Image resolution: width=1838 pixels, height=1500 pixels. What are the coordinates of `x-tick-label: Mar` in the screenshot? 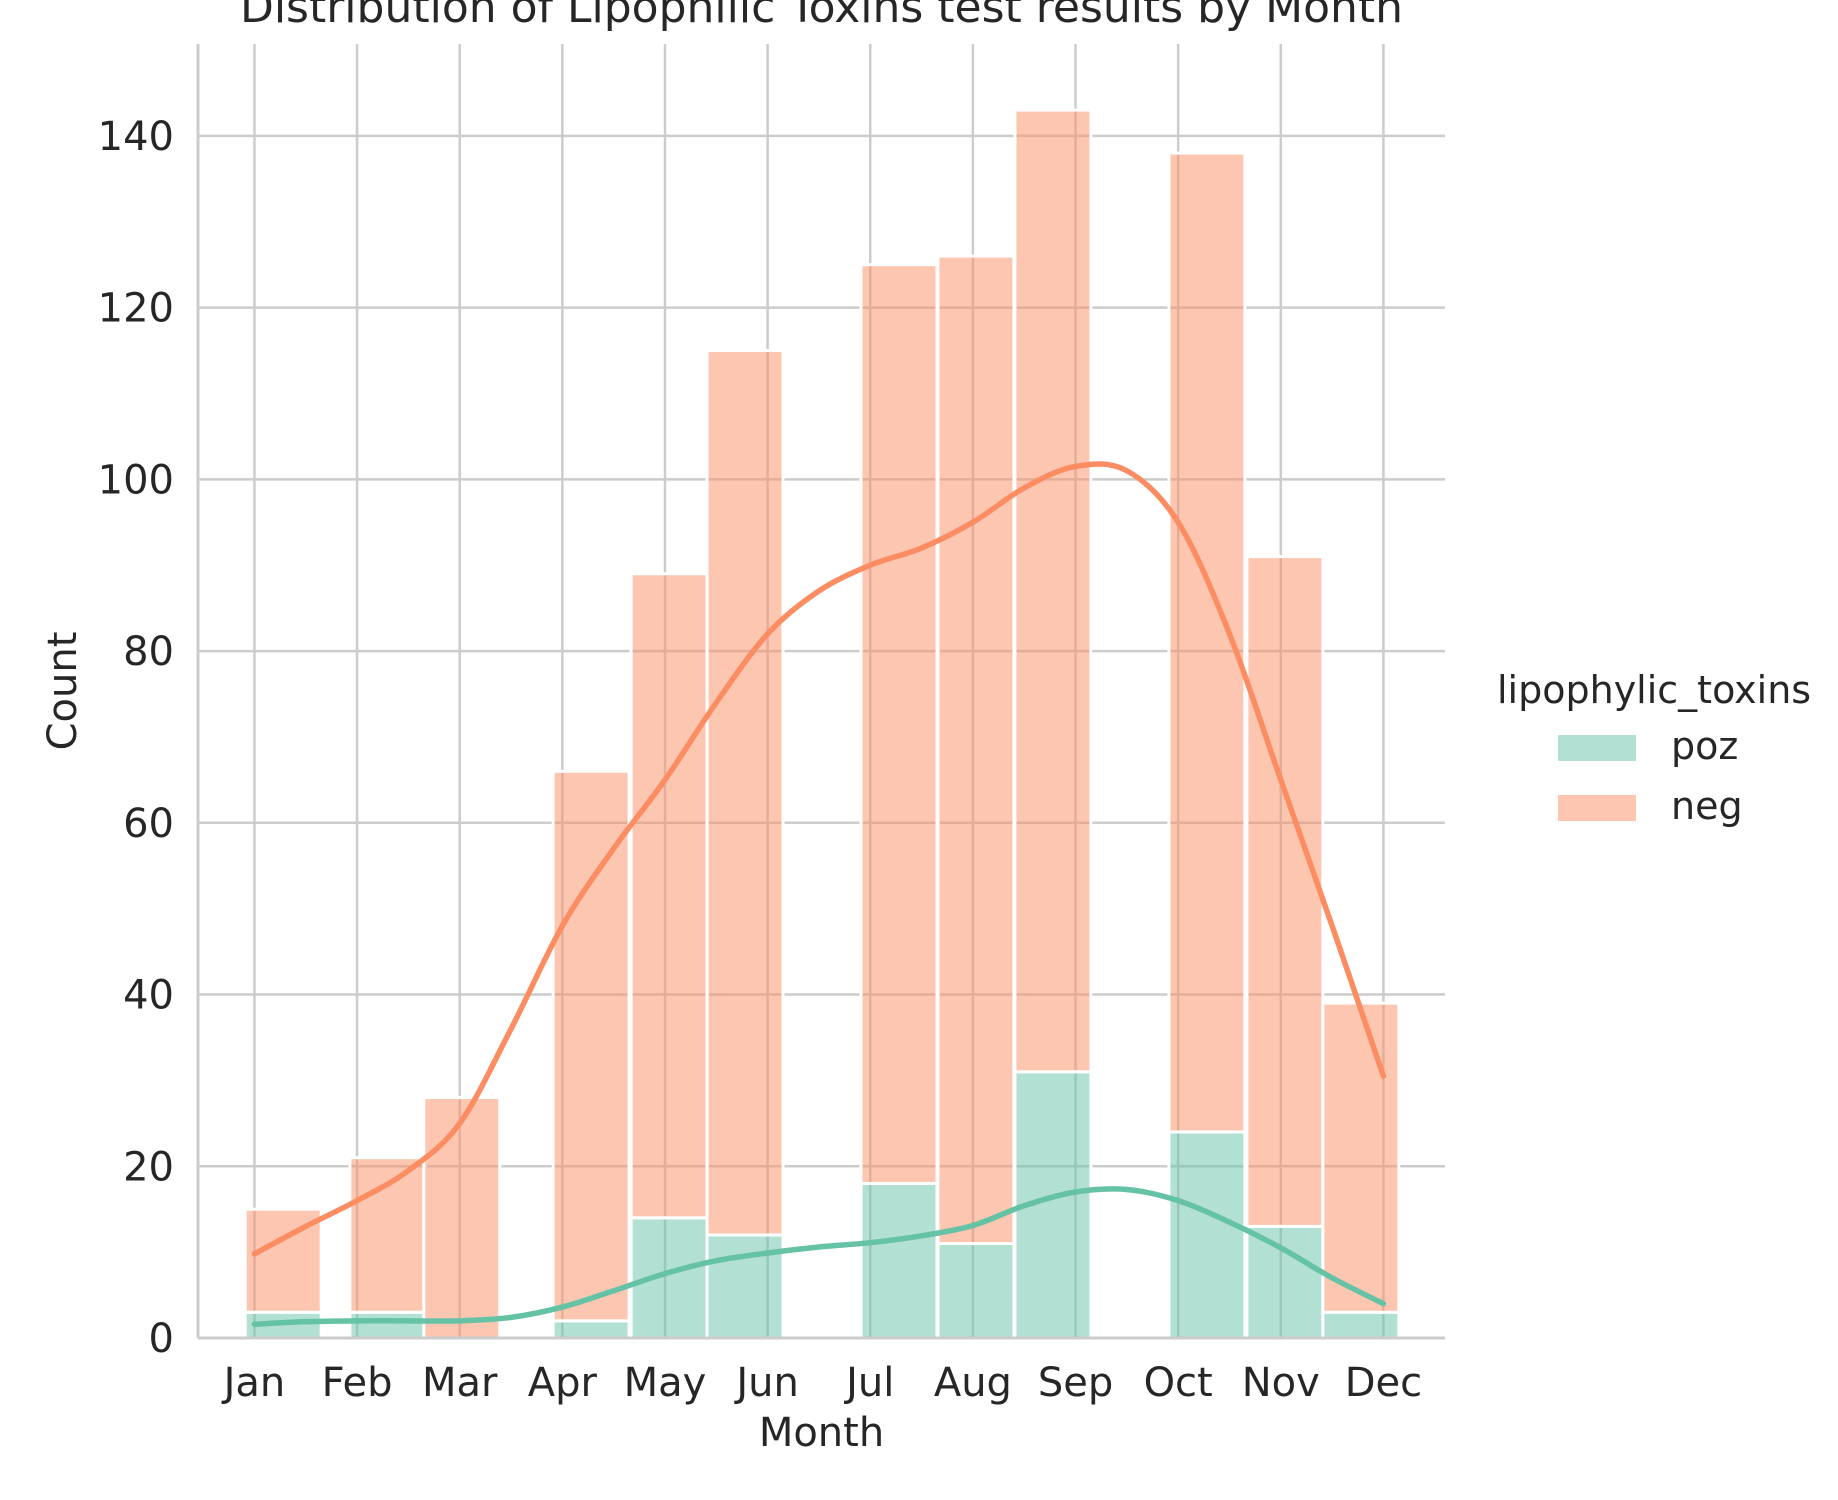 It's located at (460, 1383).